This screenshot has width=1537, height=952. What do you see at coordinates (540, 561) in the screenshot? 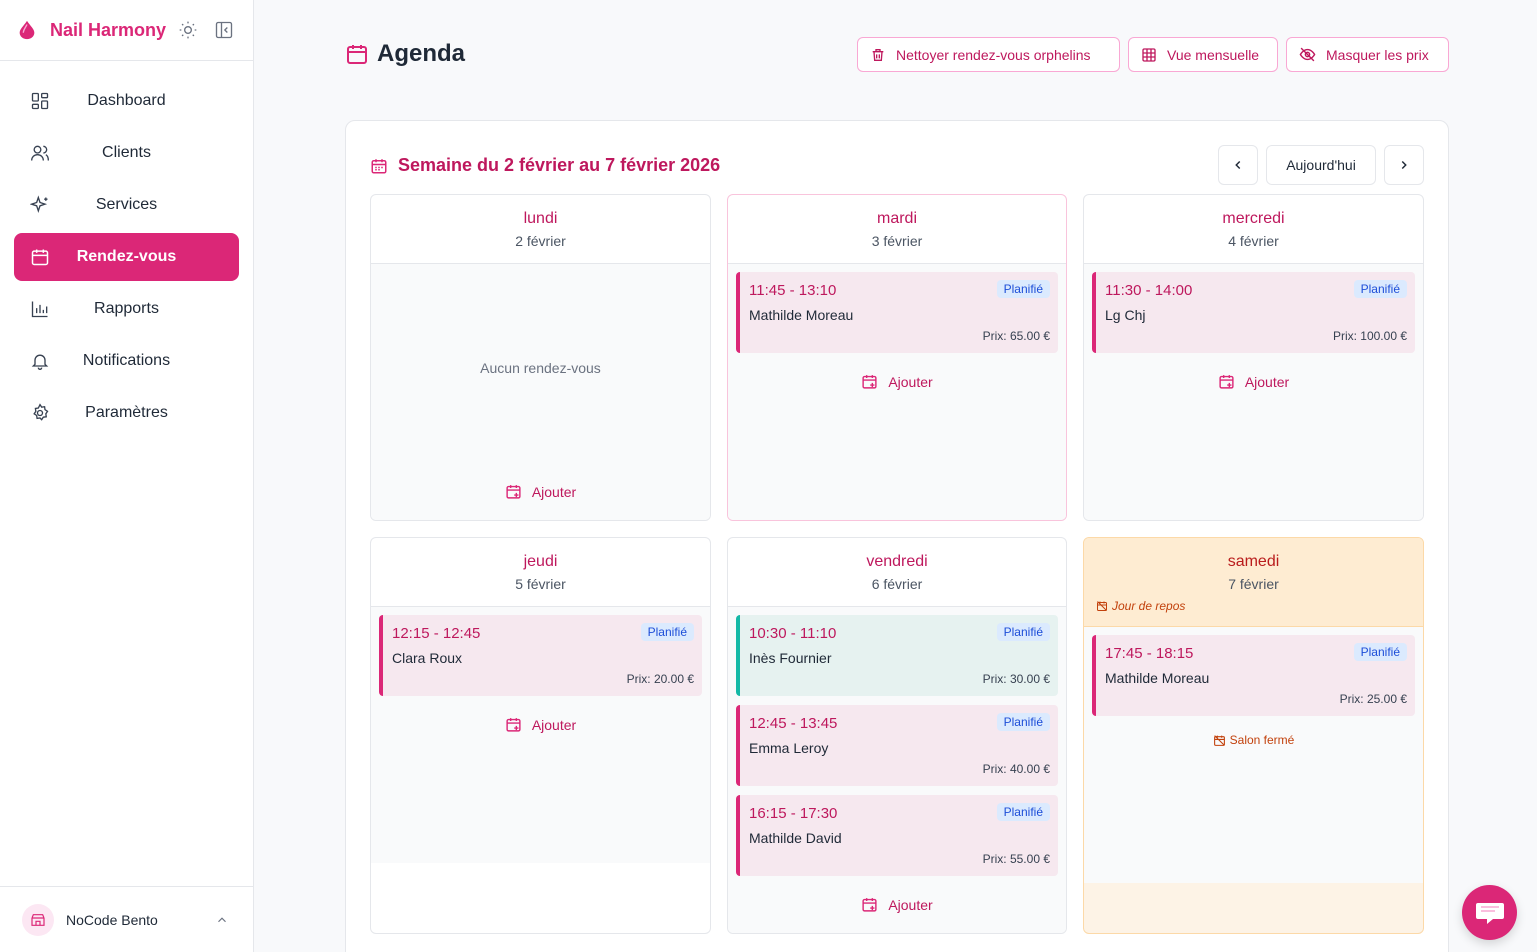
I see `day-name: jeudi` at bounding box center [540, 561].